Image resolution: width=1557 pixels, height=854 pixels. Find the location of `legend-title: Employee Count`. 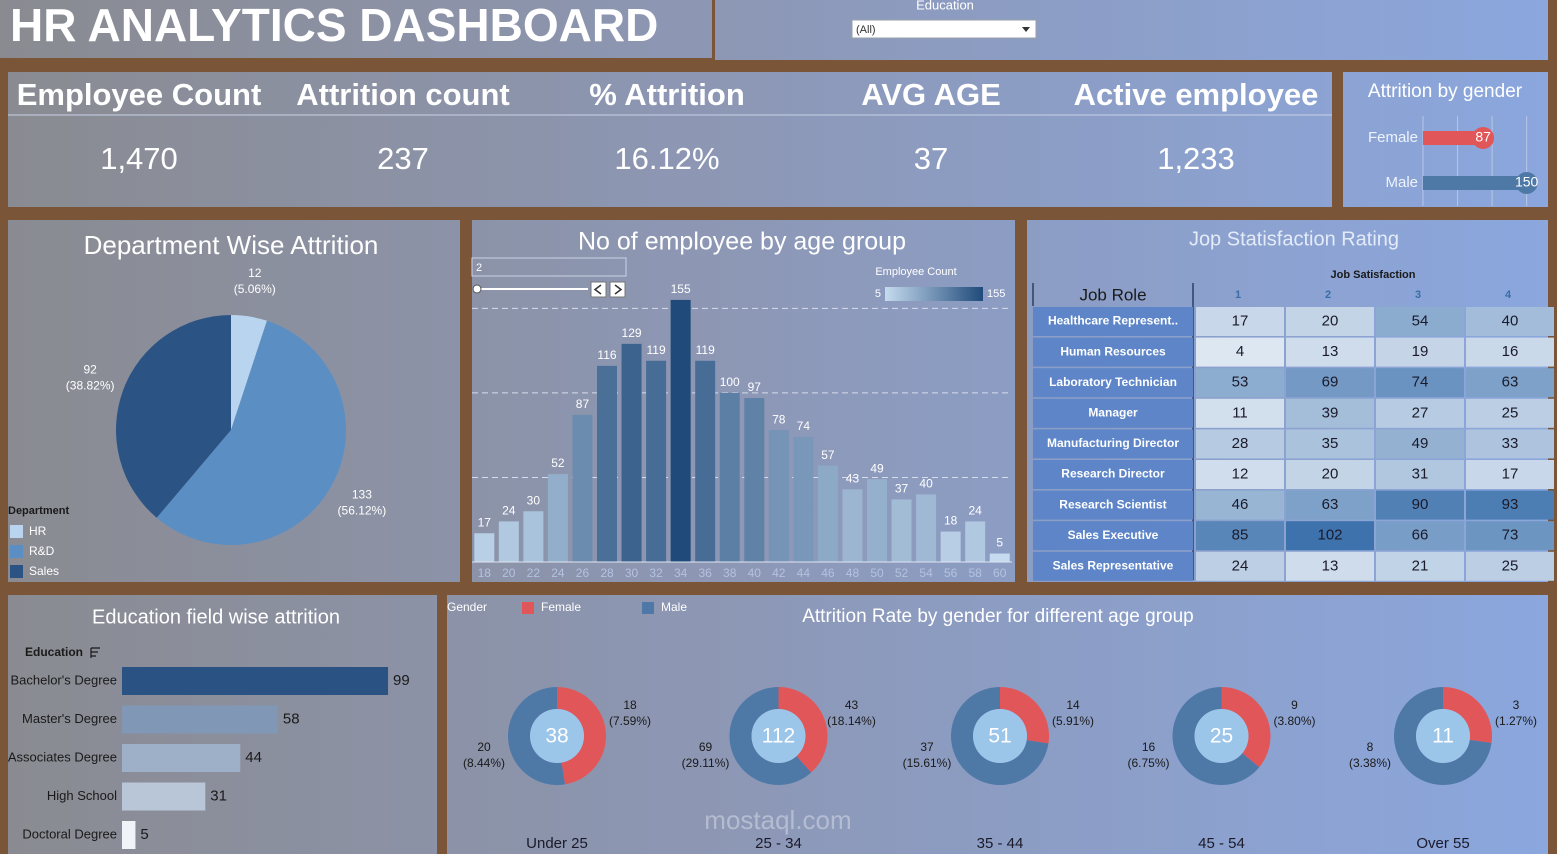

legend-title: Employee Count is located at coordinates (915, 272).